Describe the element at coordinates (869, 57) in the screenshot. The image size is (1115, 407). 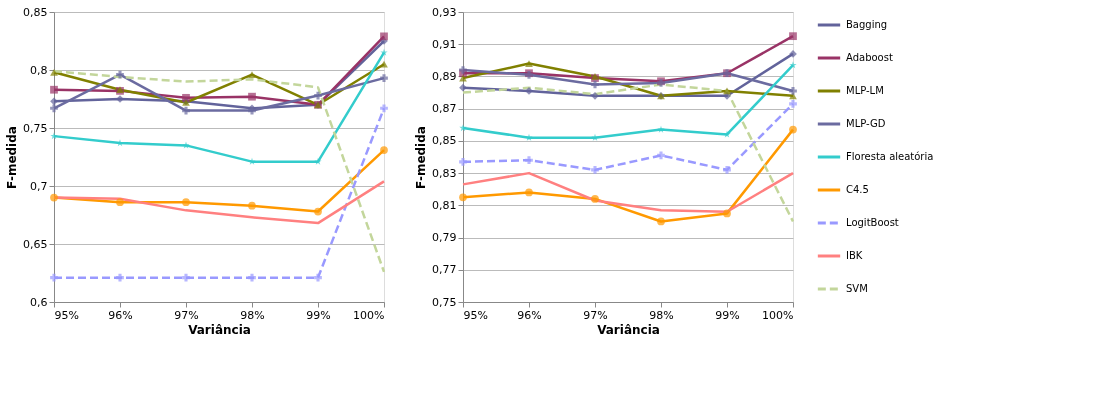
I see `legend-label: Adaboost` at that location.